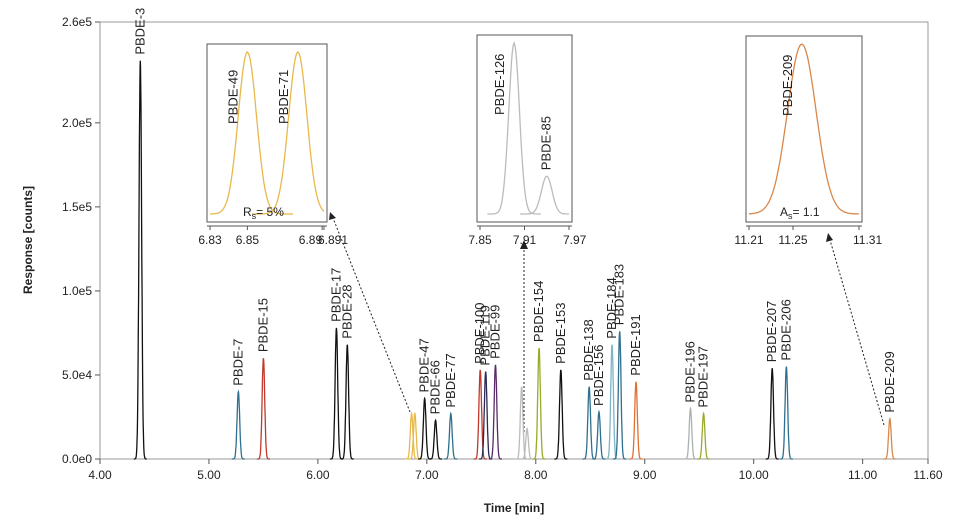 The image size is (956, 524). I want to click on inset-peak-label: PBDE-85, so click(546, 143).